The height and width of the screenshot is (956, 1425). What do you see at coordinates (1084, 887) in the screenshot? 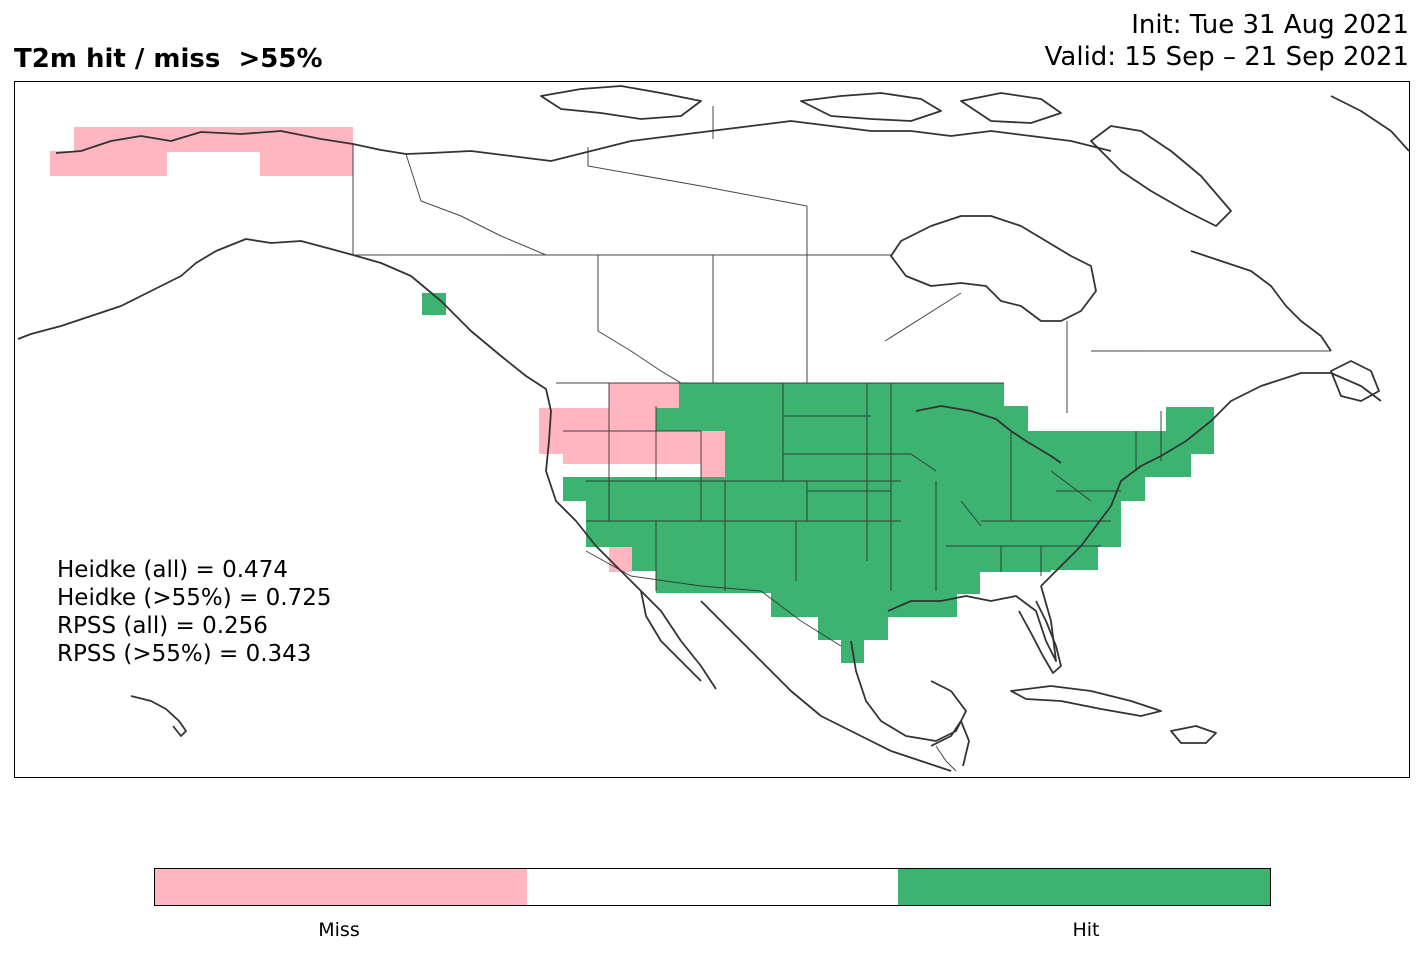
I see `colorbar-hit-segment` at bounding box center [1084, 887].